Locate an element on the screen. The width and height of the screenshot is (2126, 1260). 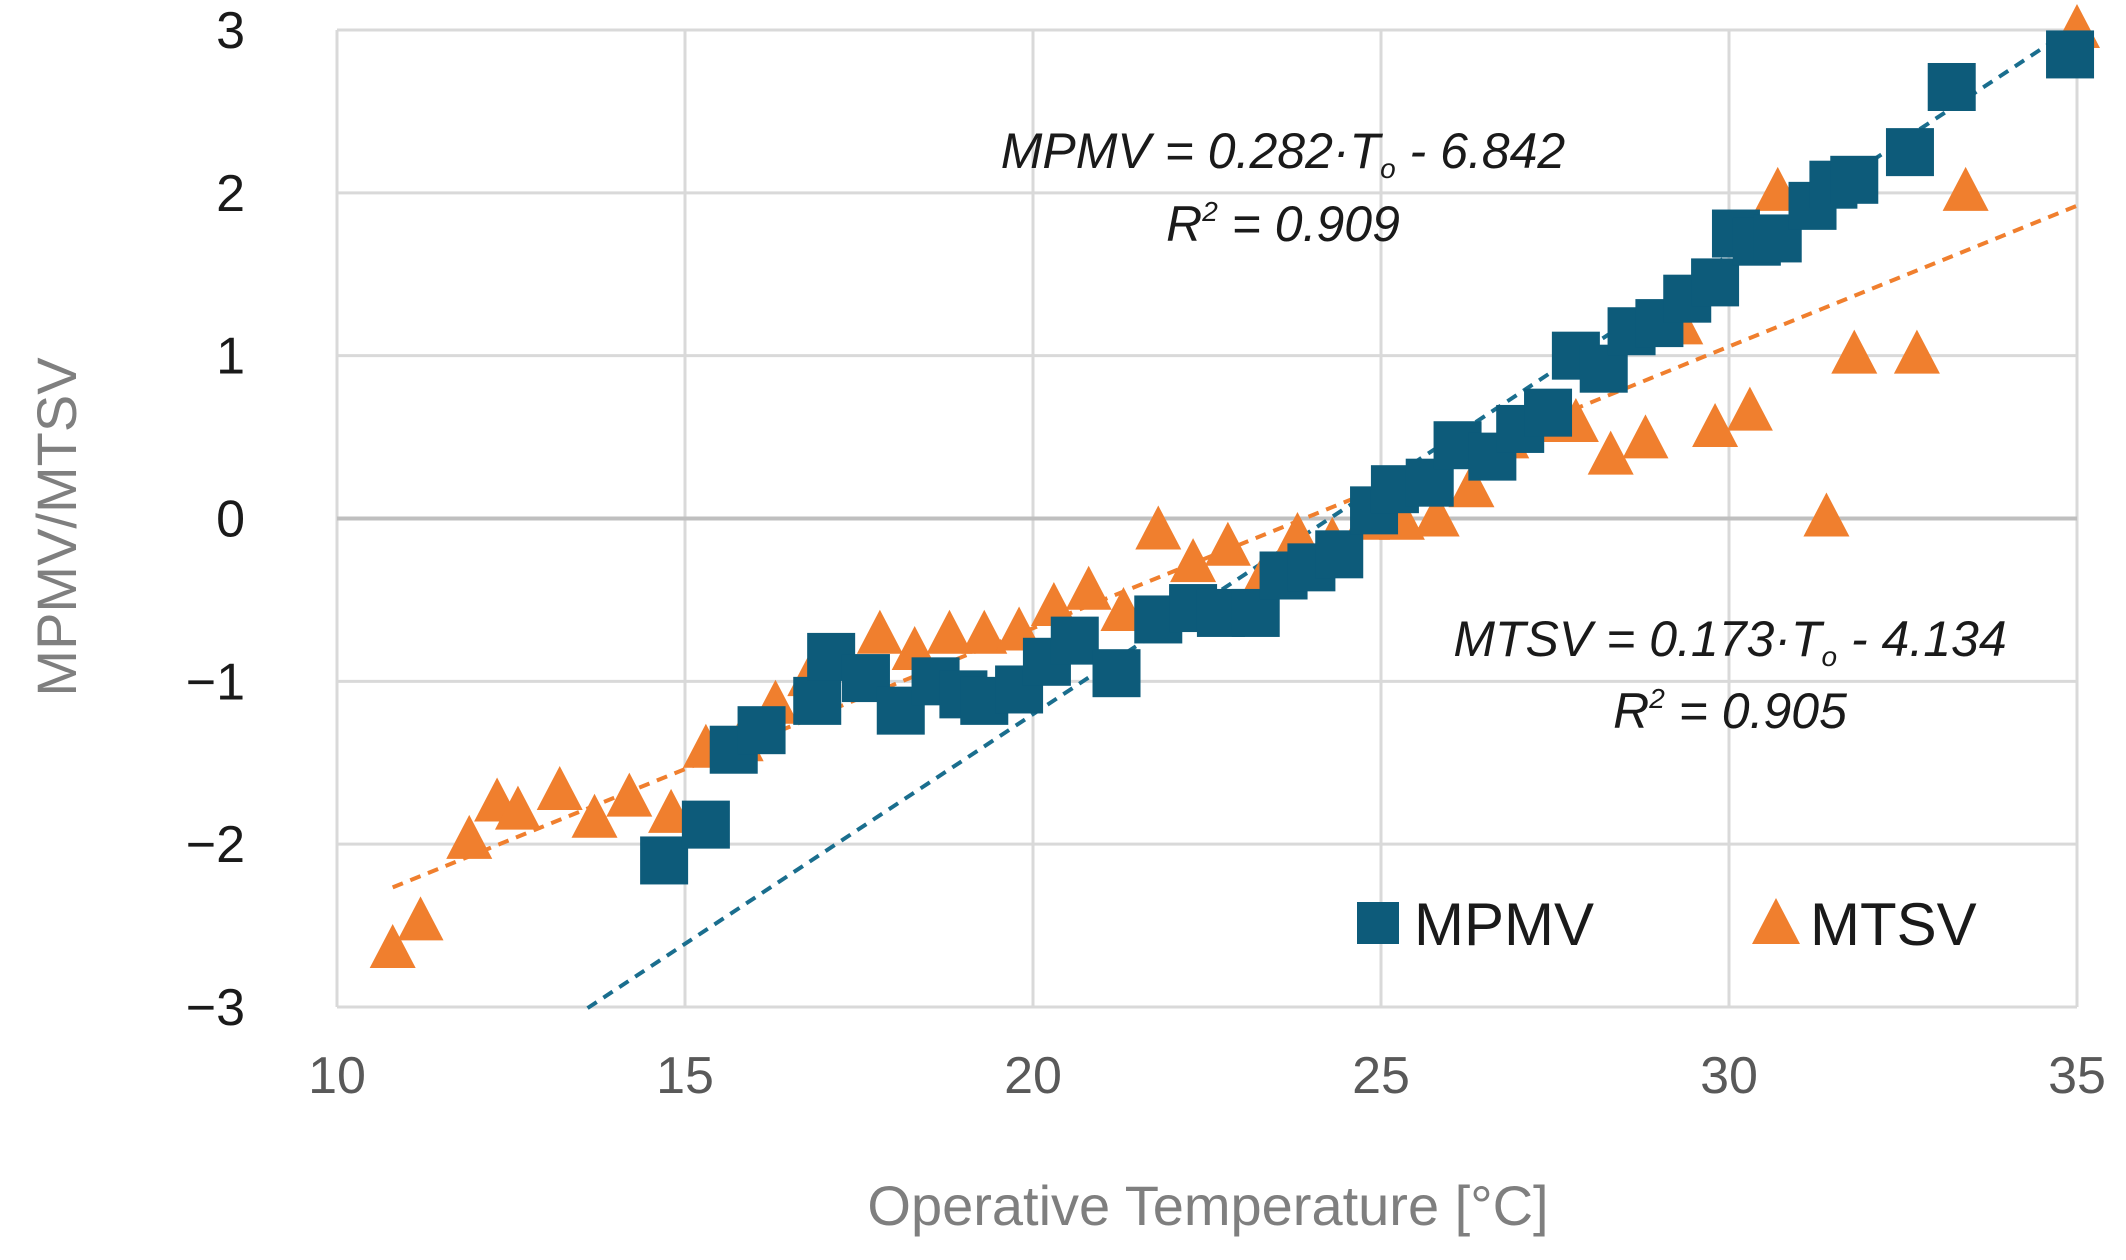
y-tick-label: 1 is located at coordinates (230, 357).